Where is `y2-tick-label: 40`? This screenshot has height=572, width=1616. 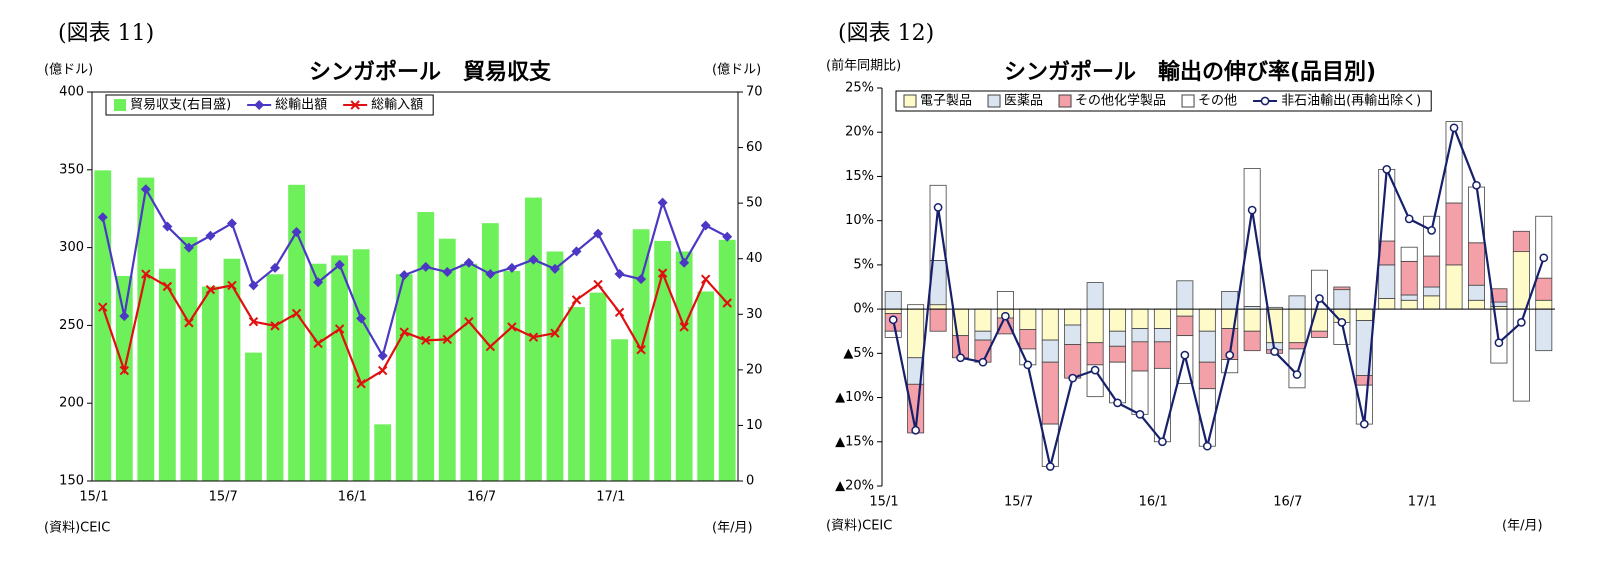
y2-tick-label: 40 is located at coordinates (754, 258).